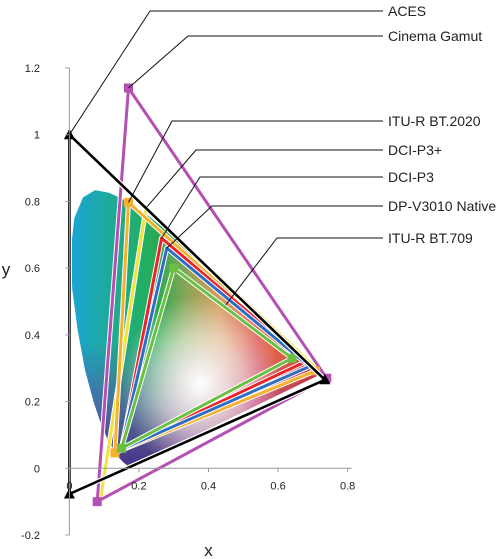  I want to click on leader-line-cinema-gamut, so click(255, 62).